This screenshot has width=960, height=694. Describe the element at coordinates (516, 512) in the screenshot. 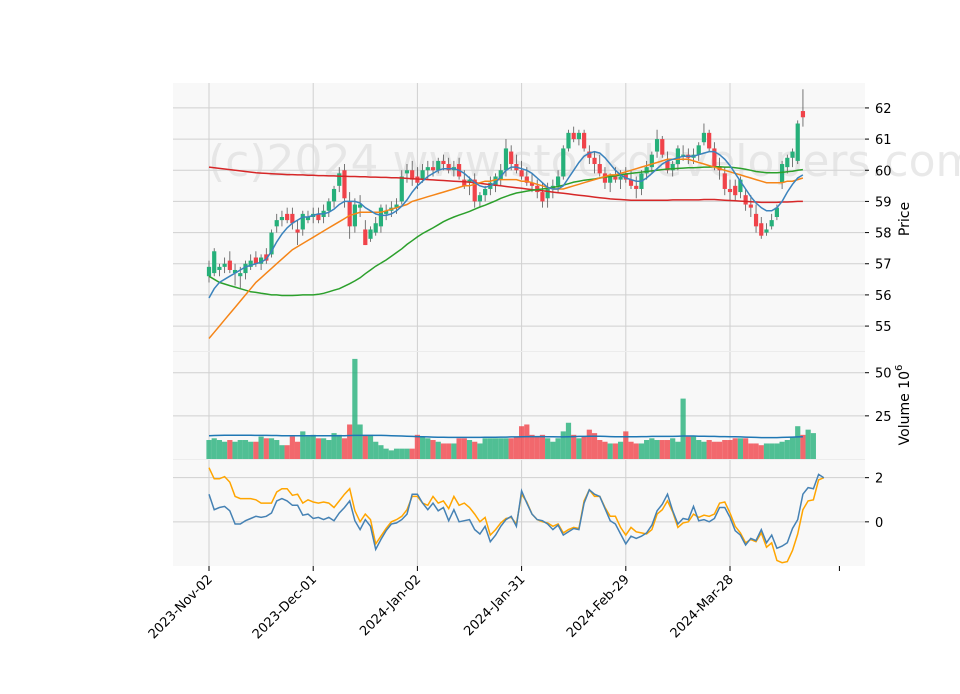

I see `oscillator-fast-line` at that location.